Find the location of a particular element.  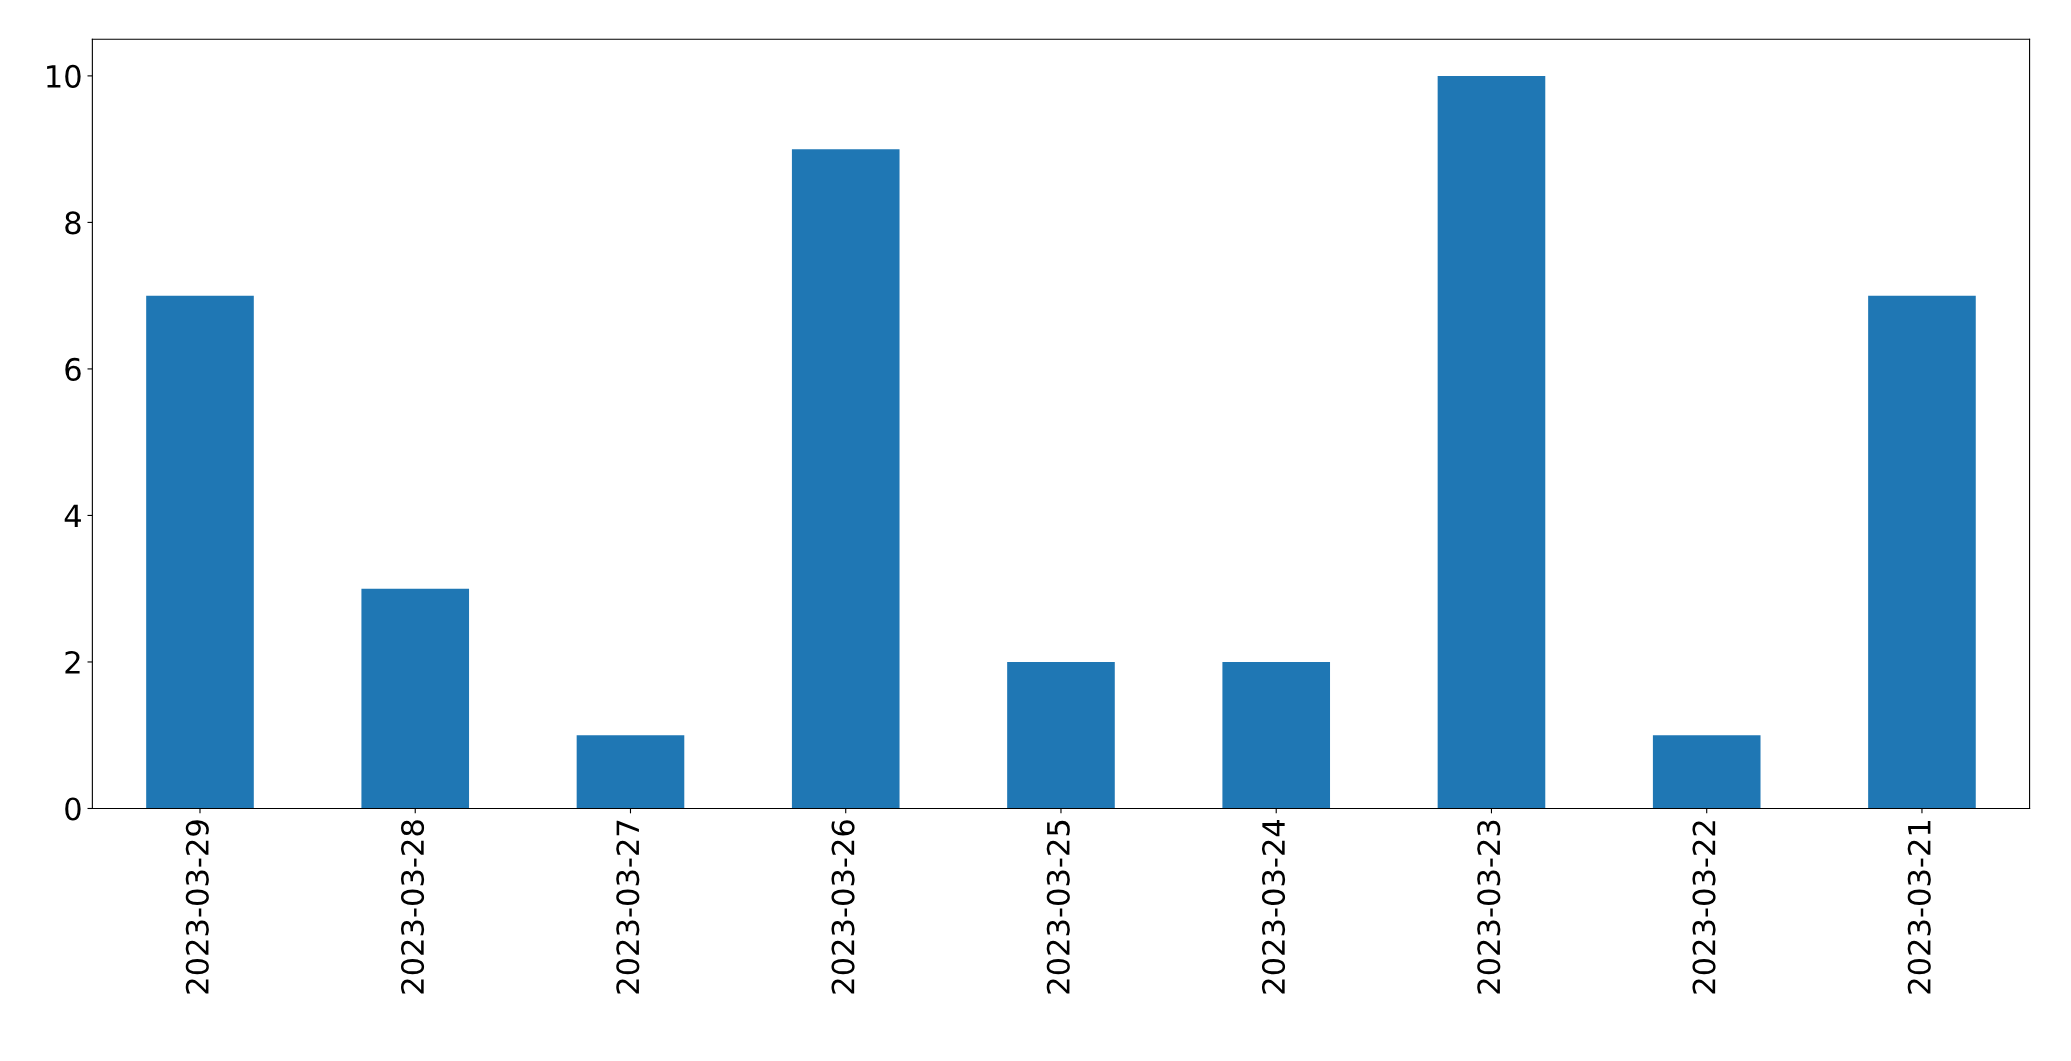

y-tick-label: 10 is located at coordinates (64, 76).